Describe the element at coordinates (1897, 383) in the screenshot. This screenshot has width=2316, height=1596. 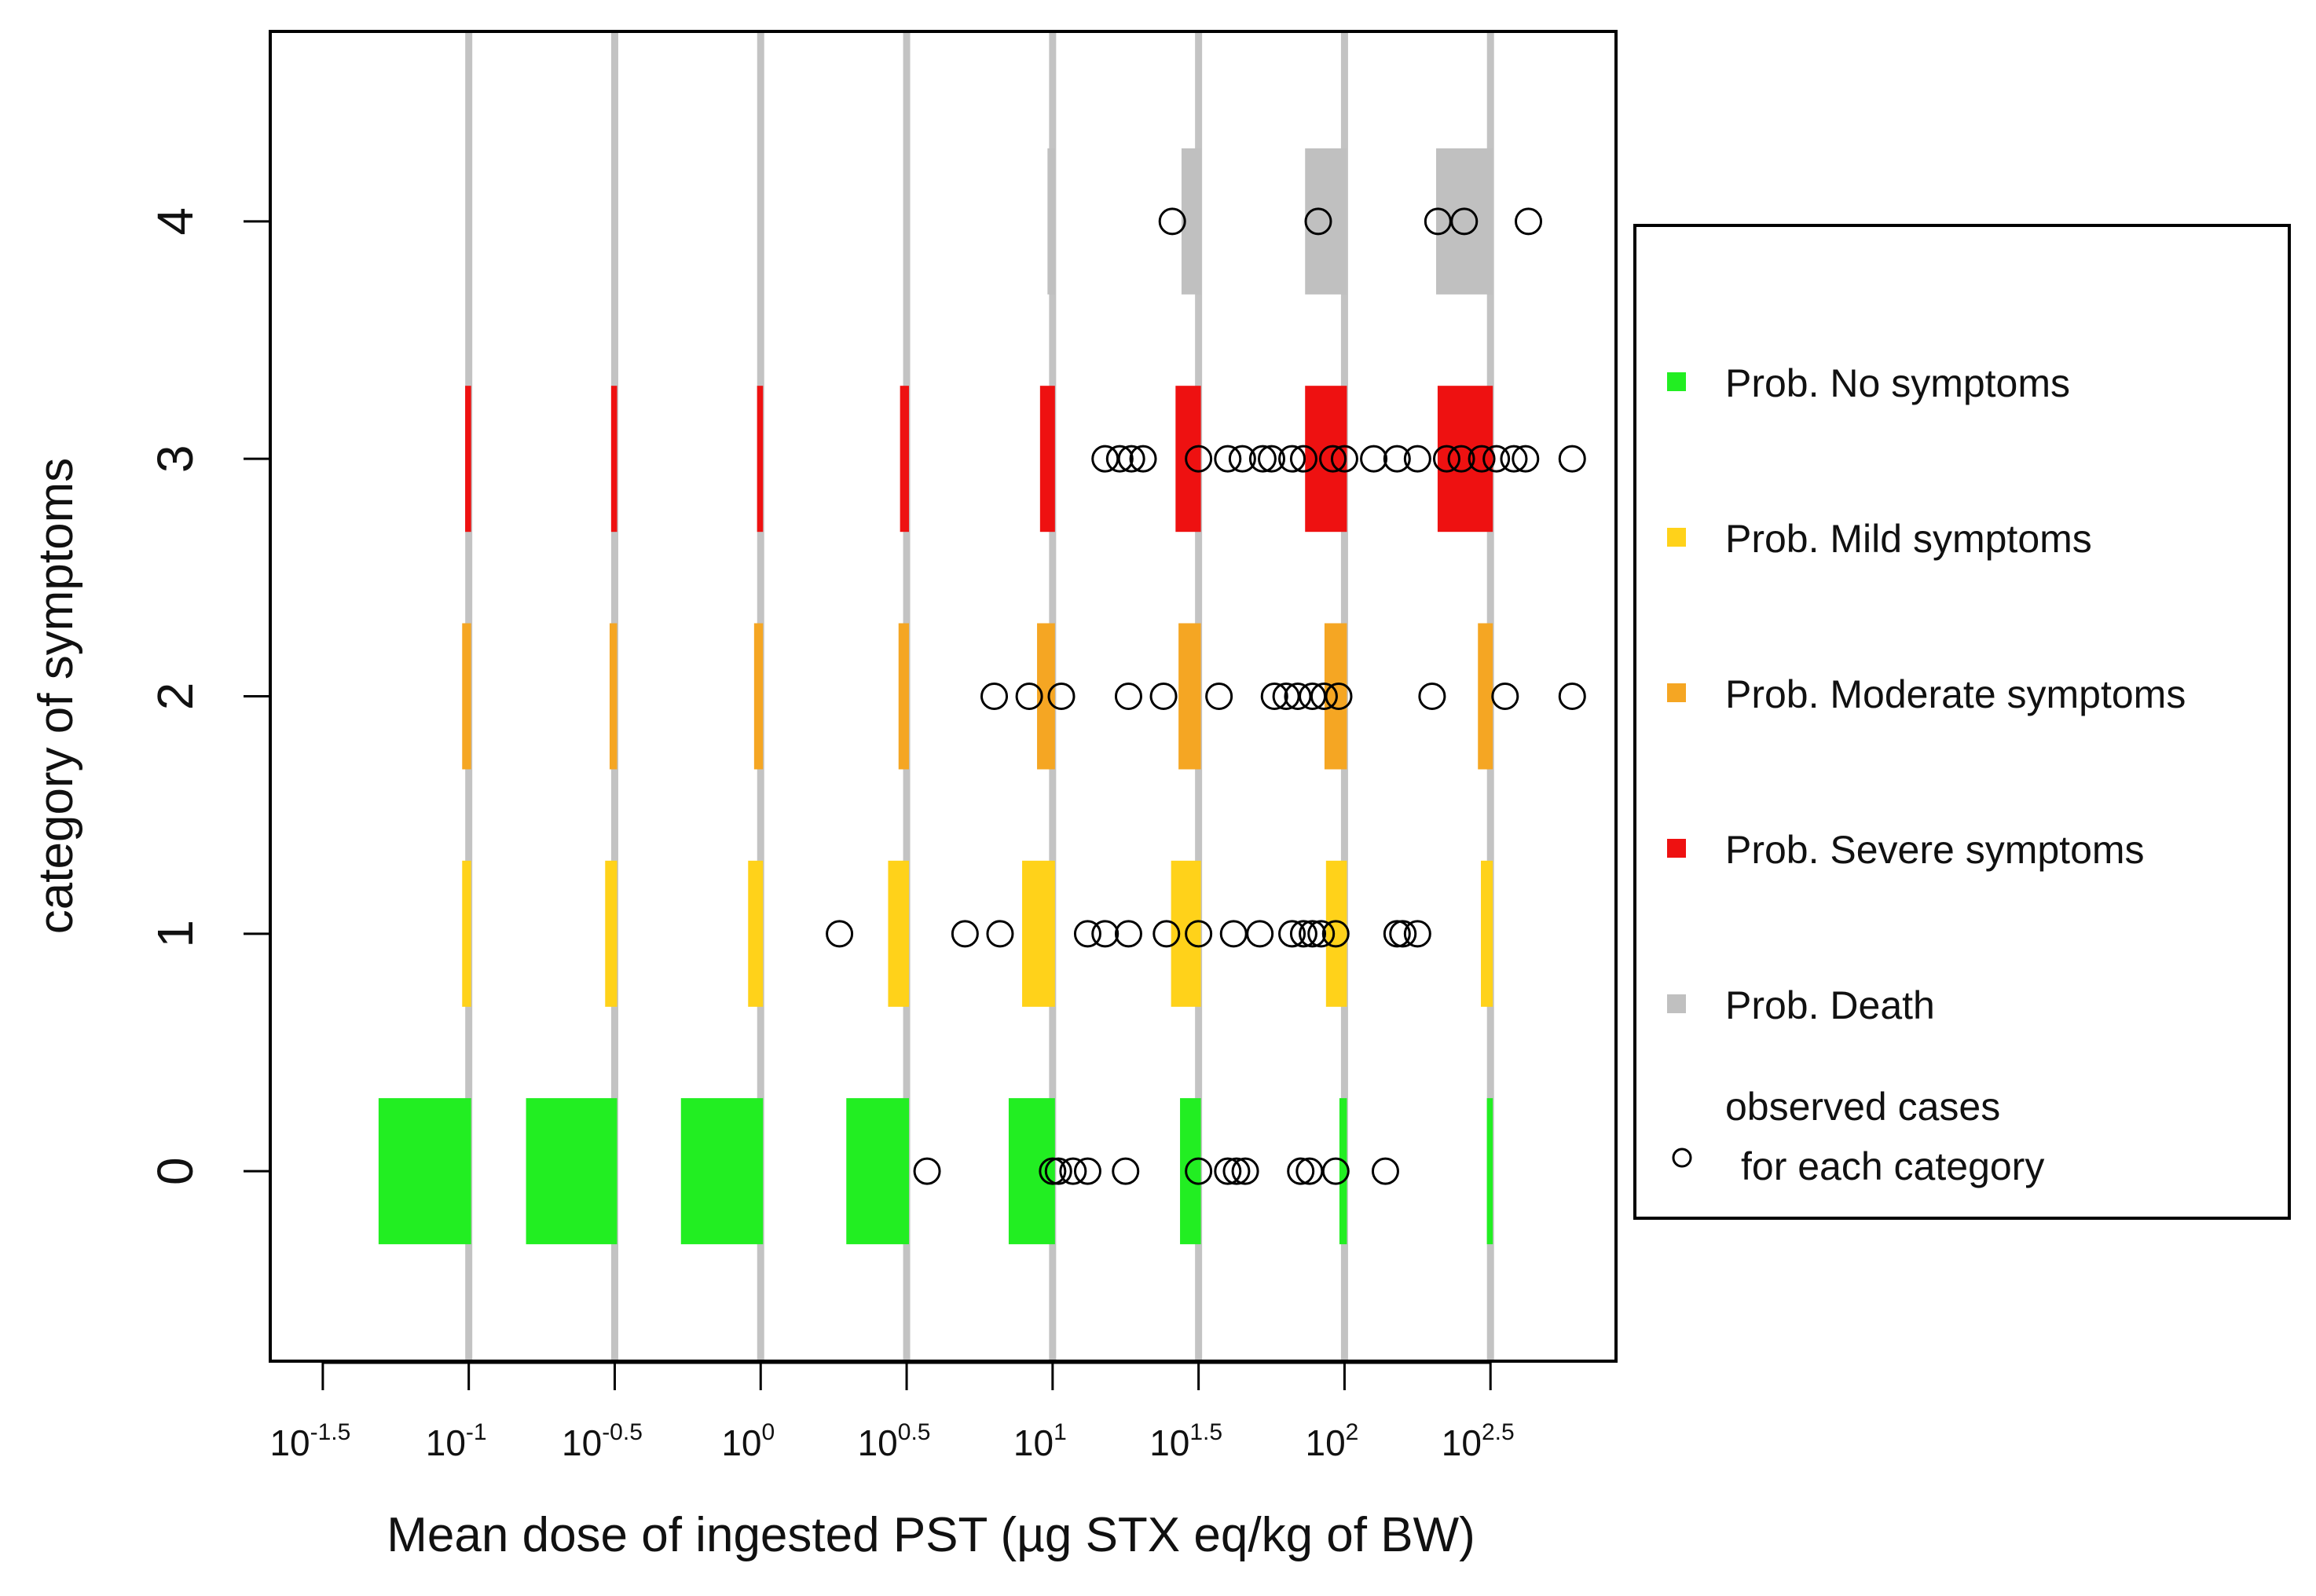
I see `legend-label: Prob. No symptoms` at that location.